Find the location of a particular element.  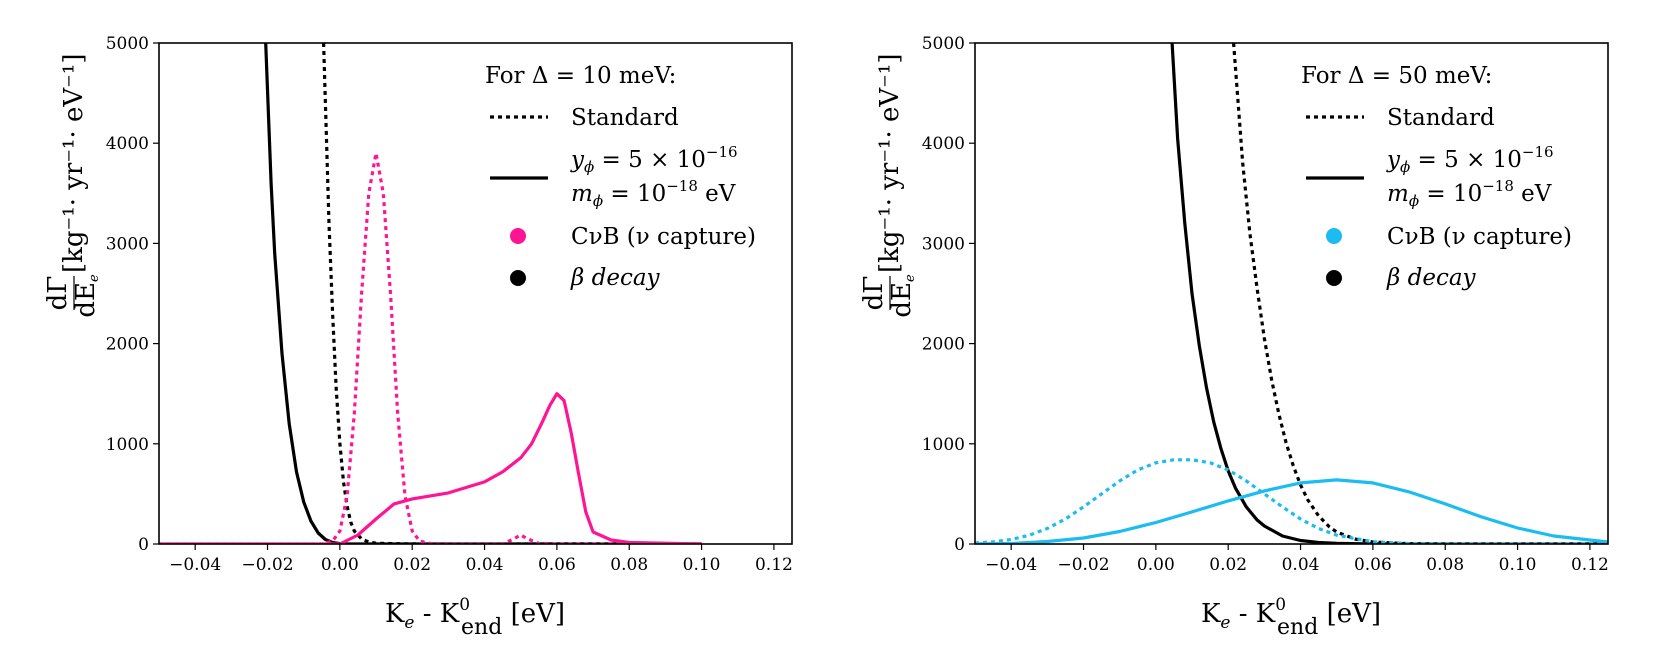

right-x-axis-label: Ke - K0 end [eV] is located at coordinates (1291, 617).